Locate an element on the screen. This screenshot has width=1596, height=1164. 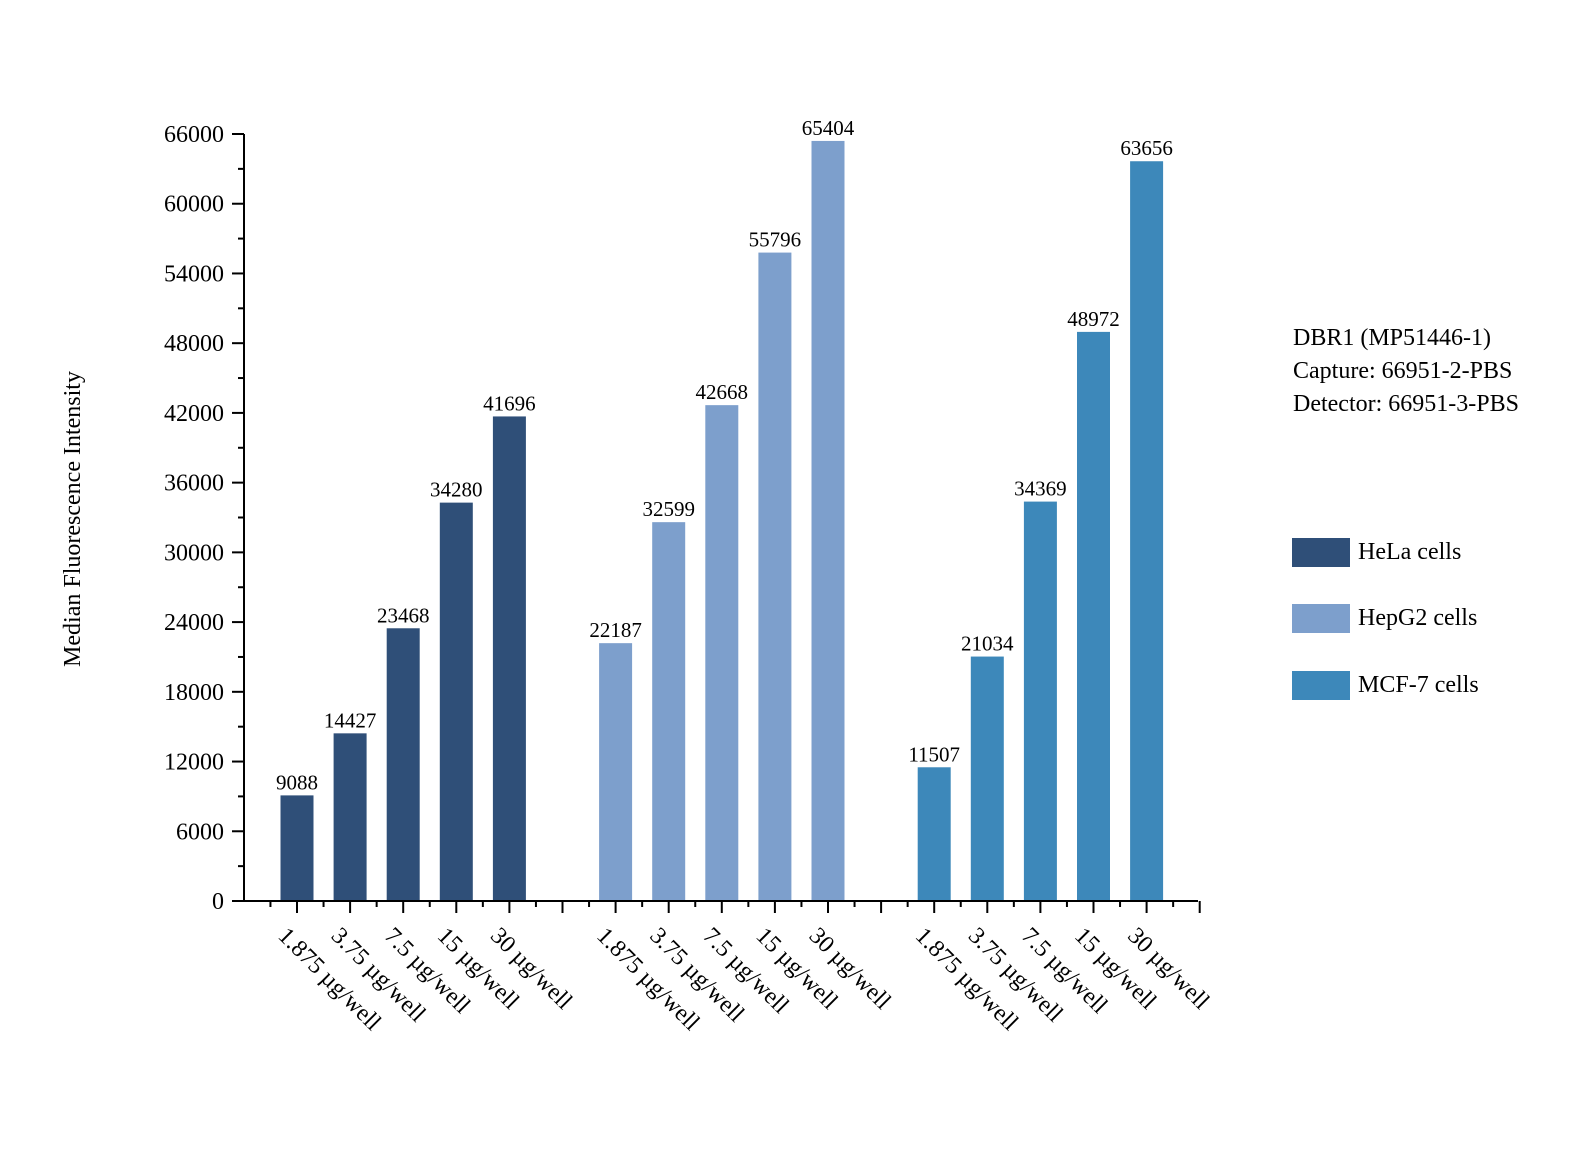
legend-swatch-hepg2 is located at coordinates (1321, 618).